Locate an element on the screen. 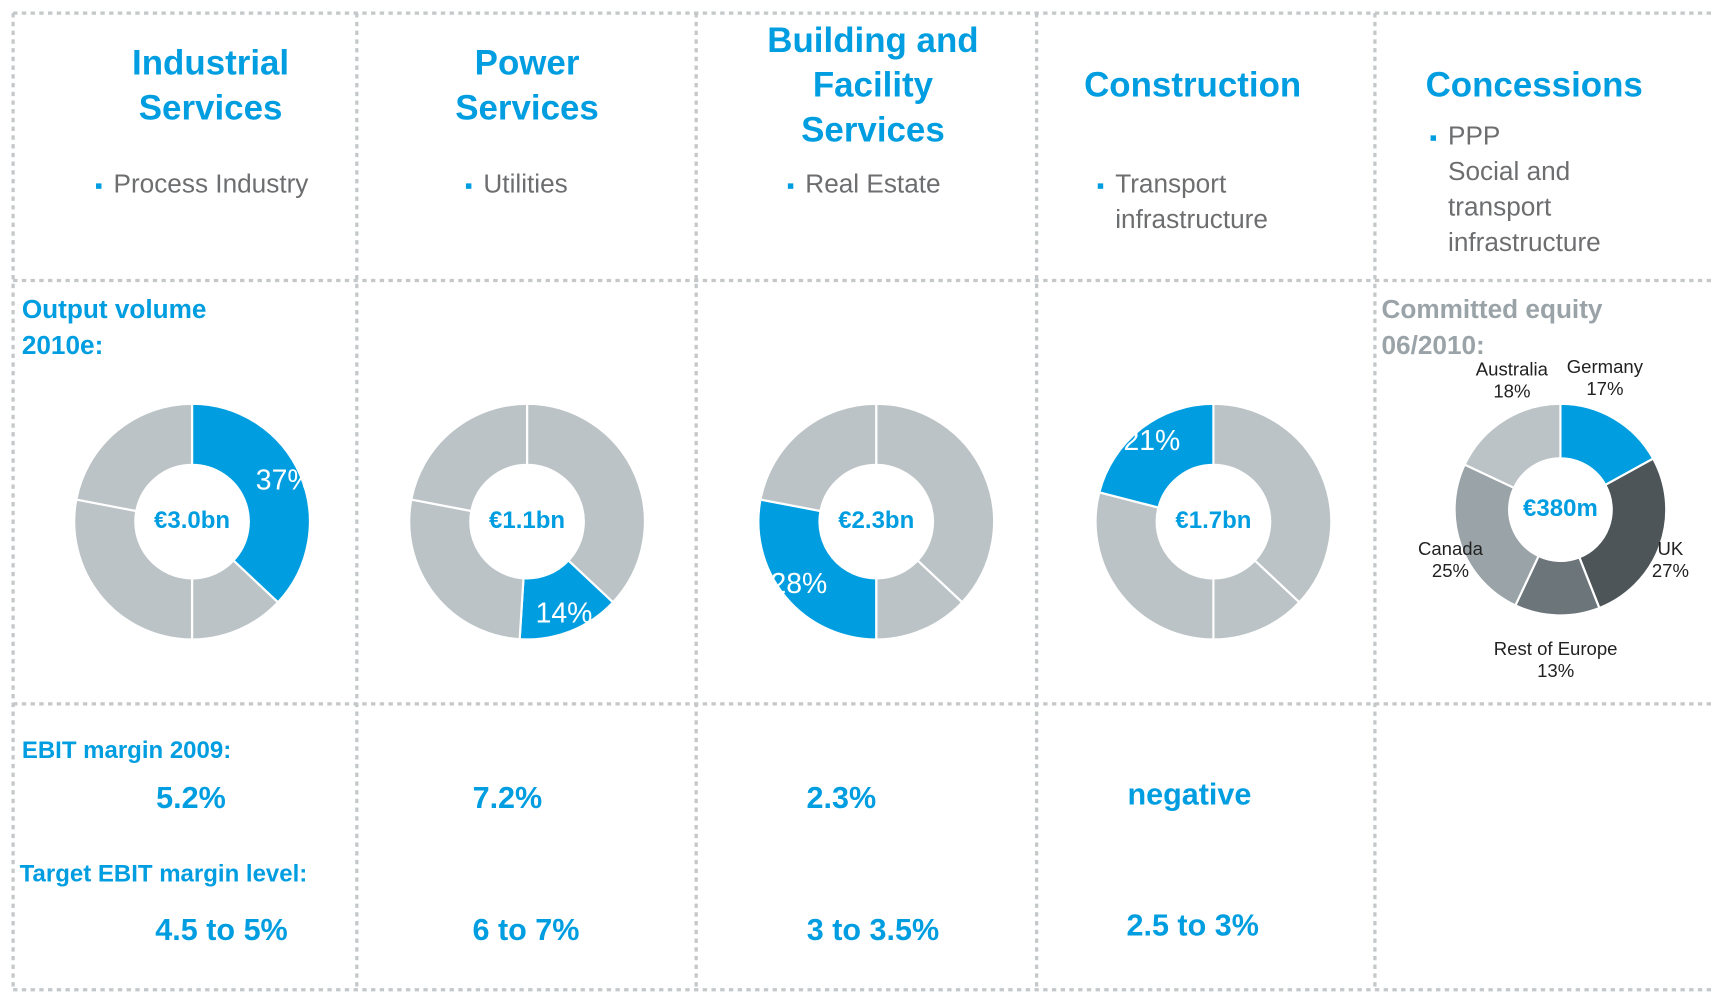  bullet-text: Social and is located at coordinates (1509, 171).